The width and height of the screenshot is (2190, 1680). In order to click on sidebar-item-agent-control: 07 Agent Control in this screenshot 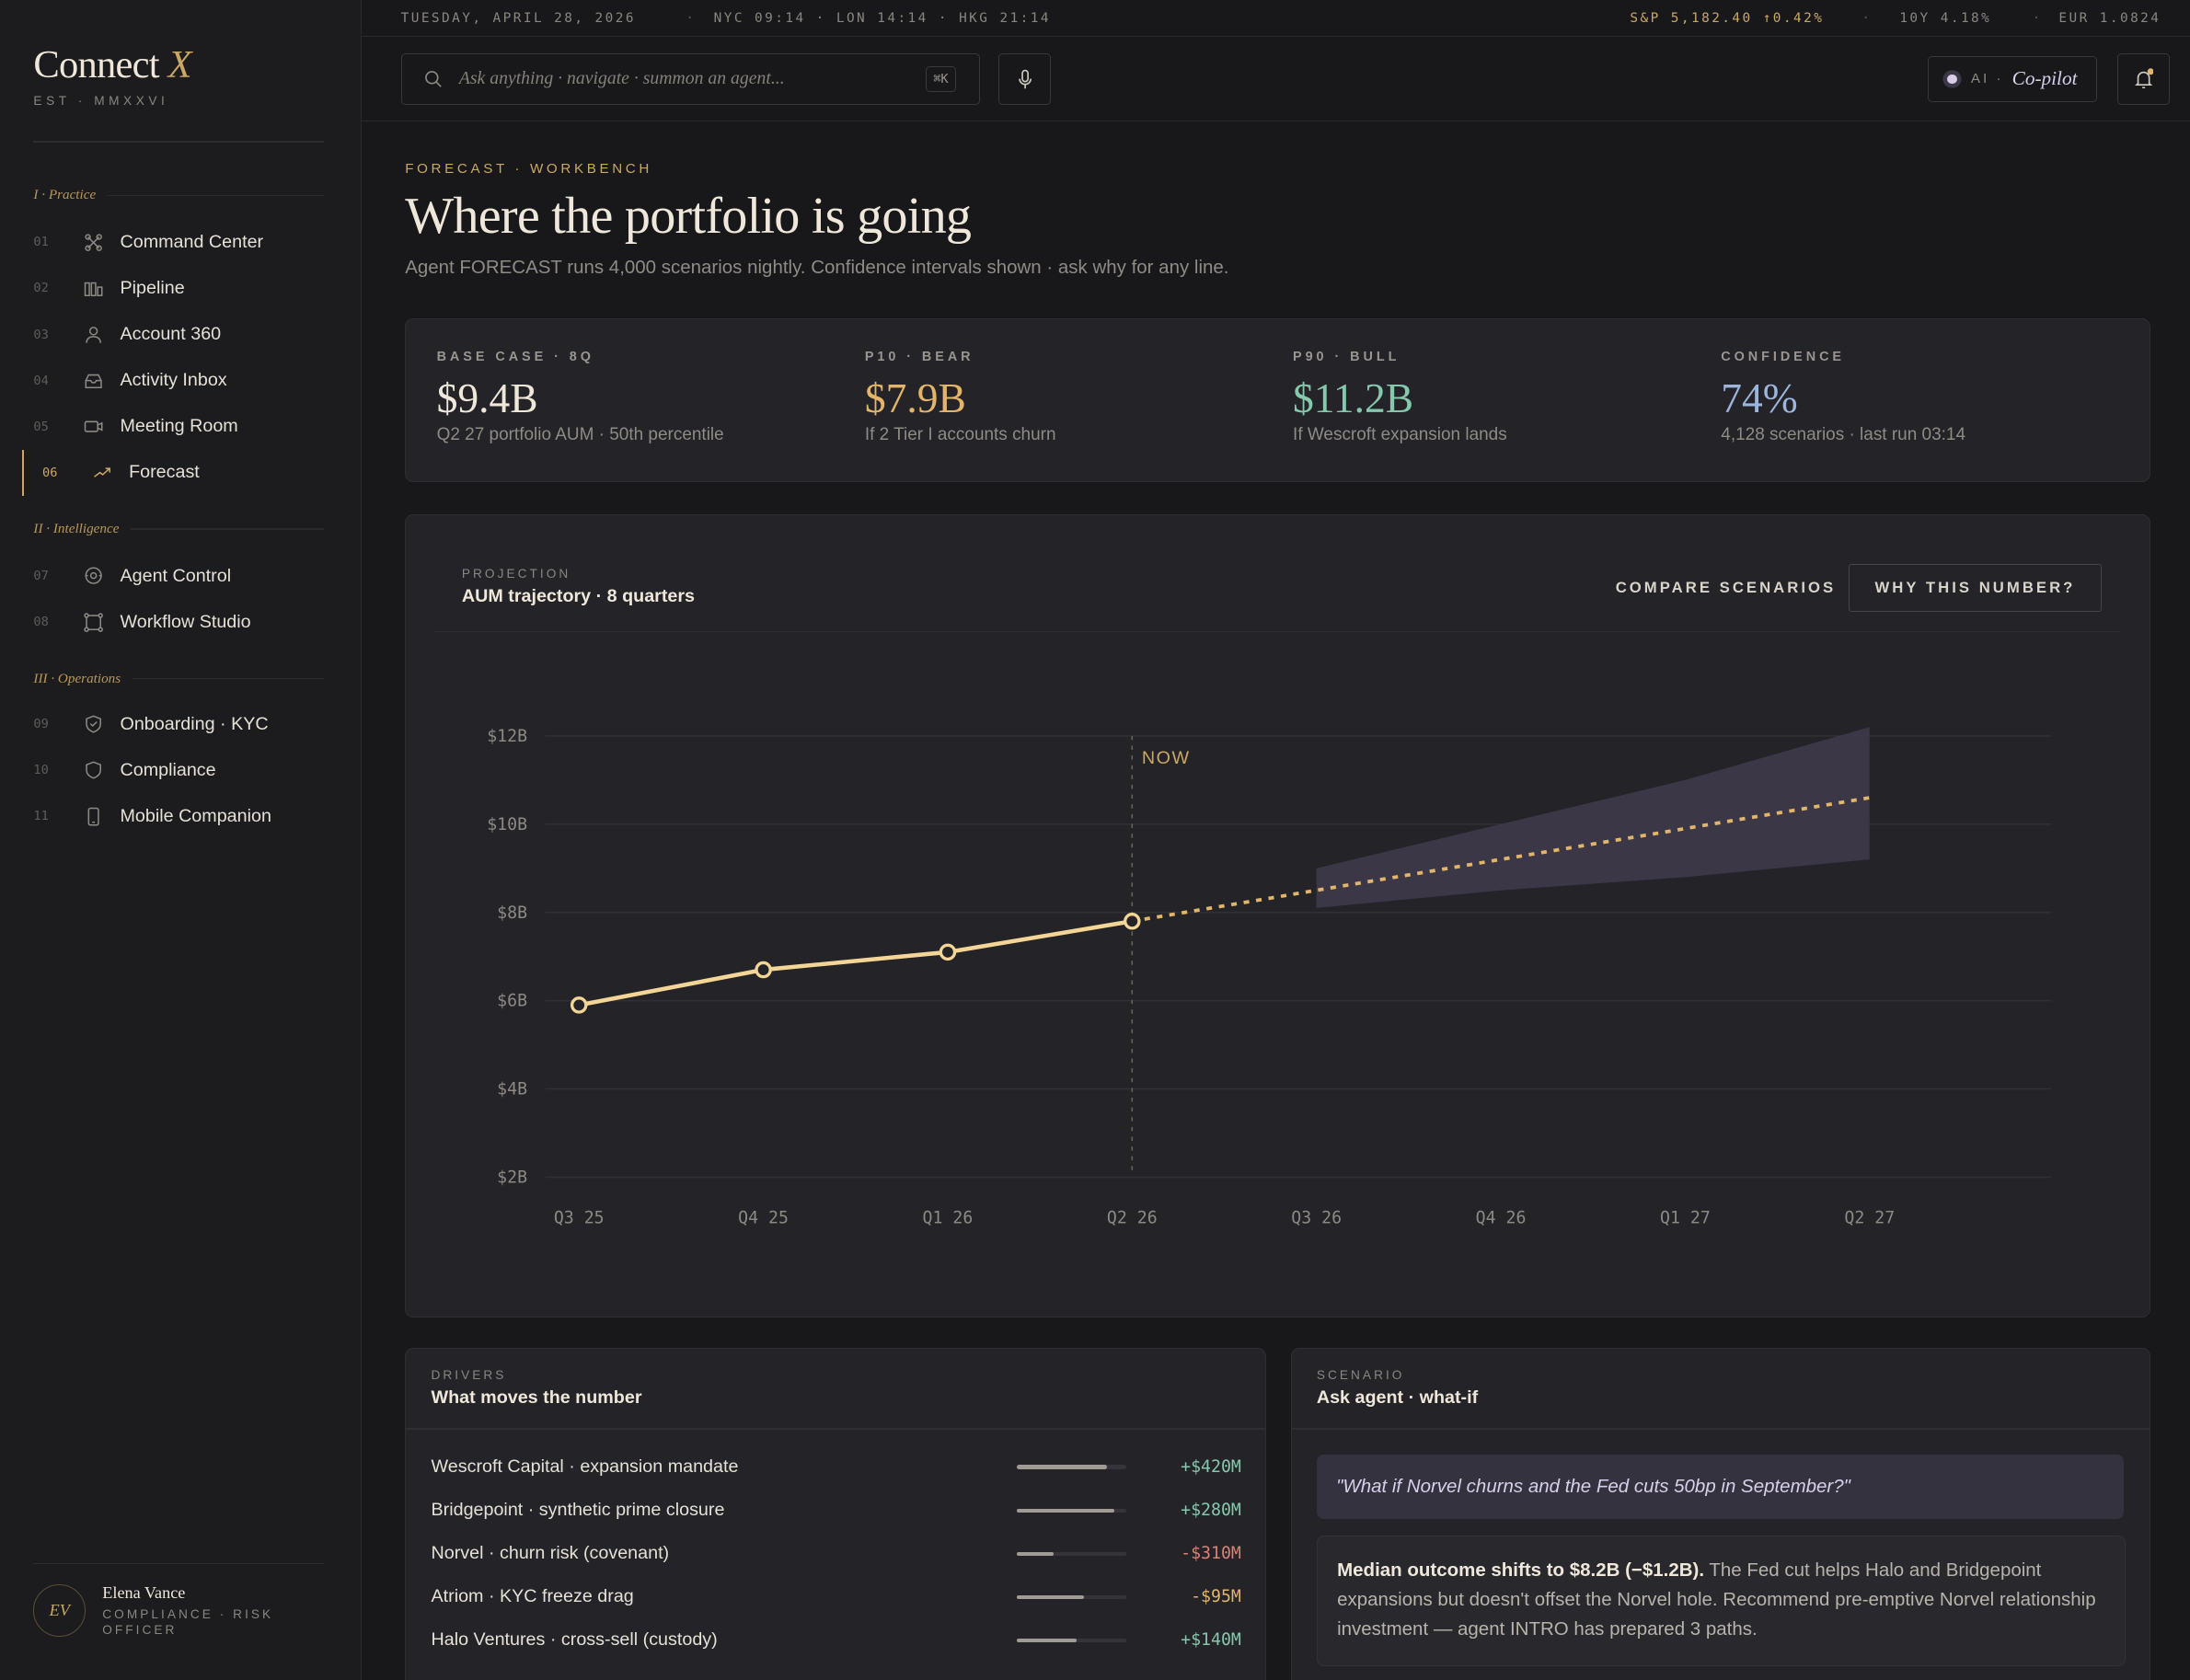, I will do `click(182, 576)`.